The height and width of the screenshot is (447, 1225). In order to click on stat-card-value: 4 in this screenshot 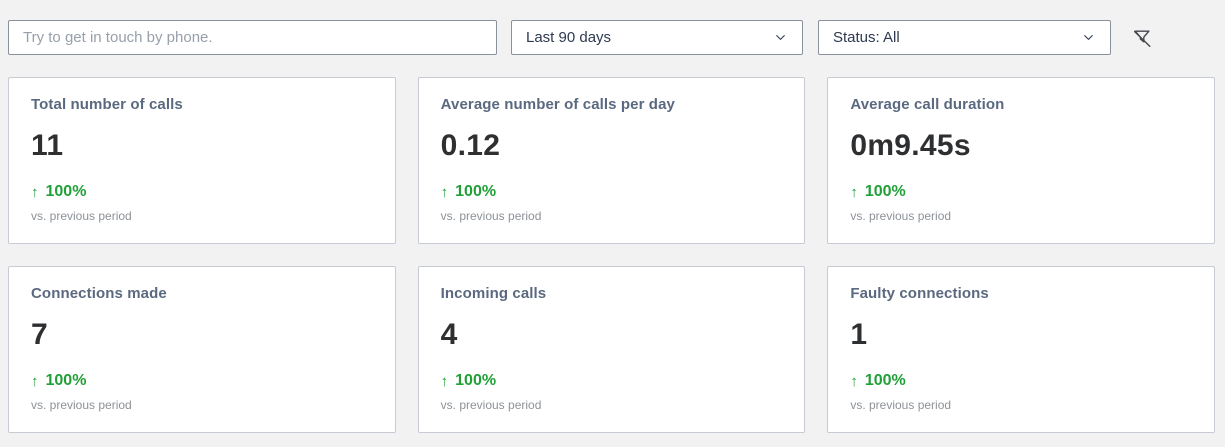, I will do `click(449, 334)`.